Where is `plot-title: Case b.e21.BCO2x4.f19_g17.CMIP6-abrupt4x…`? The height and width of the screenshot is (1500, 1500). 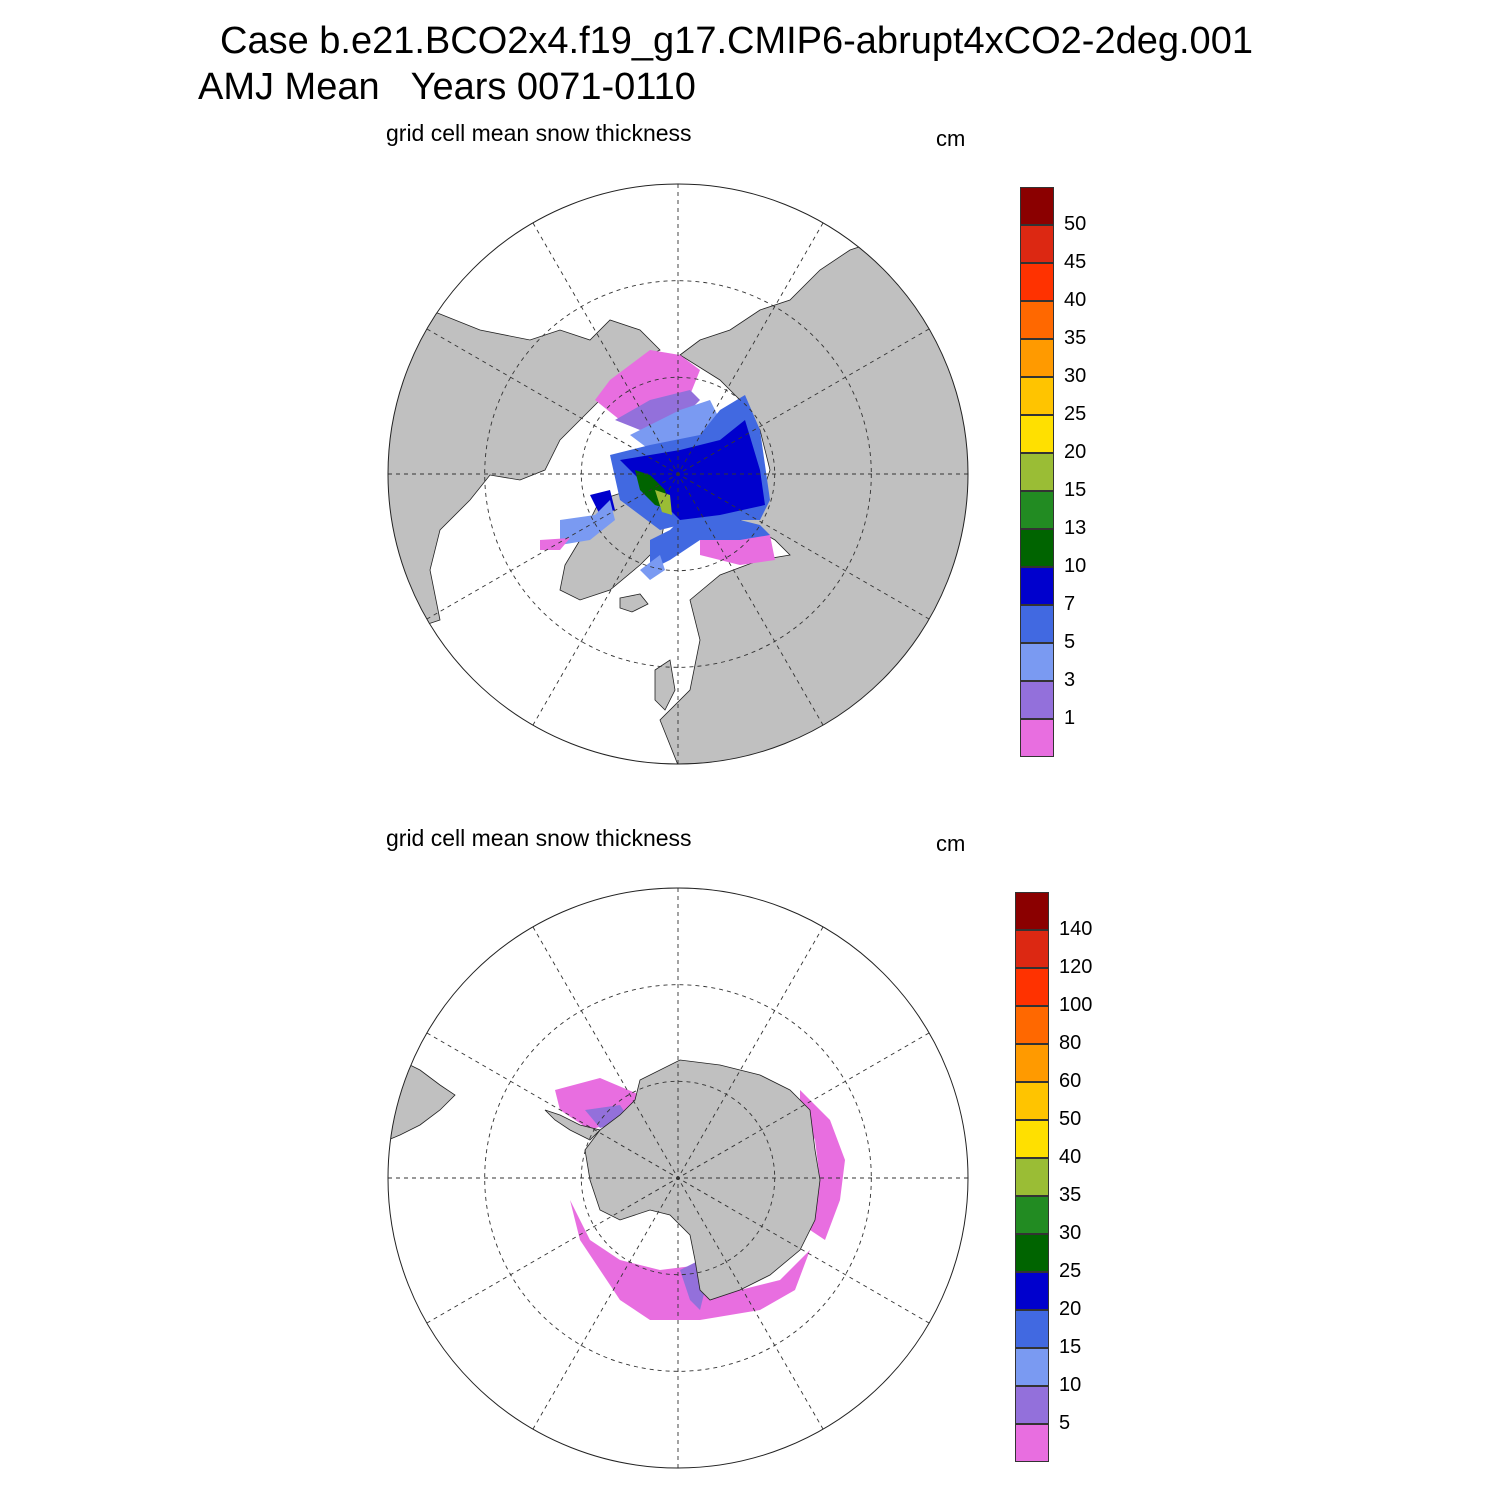
plot-title: Case b.e21.BCO2x4.f19_g17.CMIP6-abrupt4x… is located at coordinates (736, 41).